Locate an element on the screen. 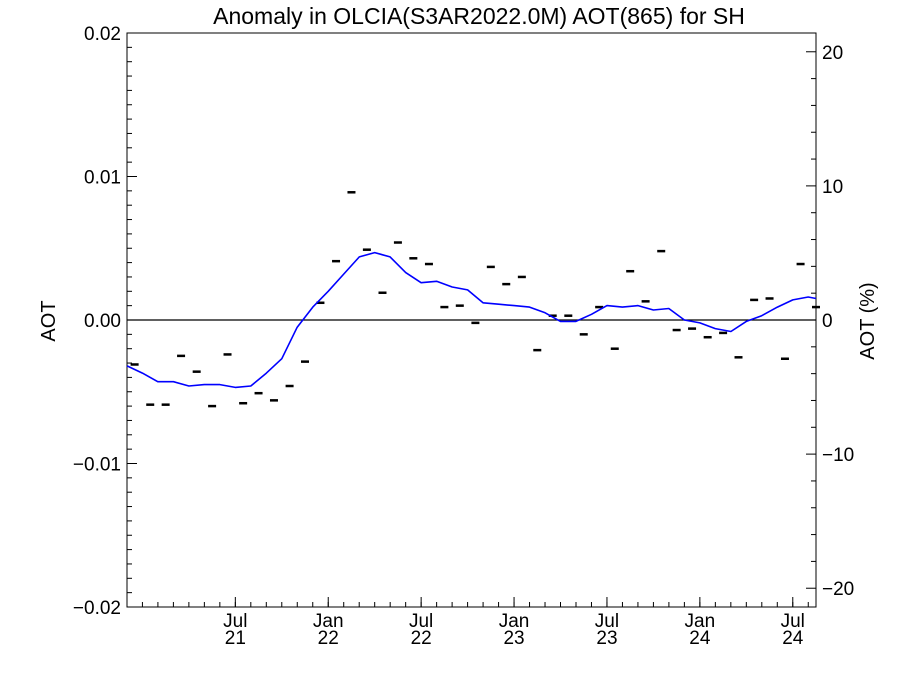 Image resolution: width=900 pixels, height=675 pixels. y-tick-label: −0.02 is located at coordinates (97, 608).